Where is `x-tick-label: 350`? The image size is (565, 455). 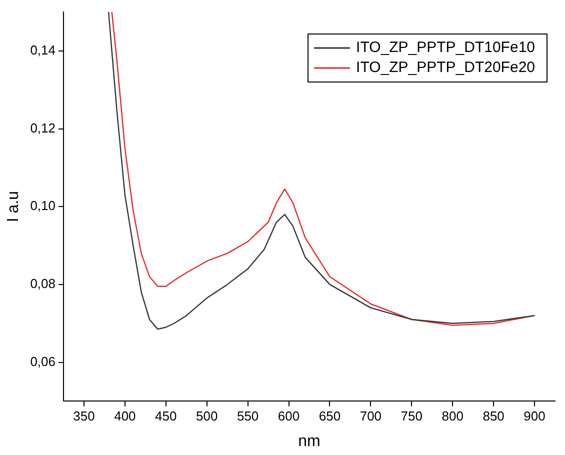
x-tick-label: 350 is located at coordinates (84, 416).